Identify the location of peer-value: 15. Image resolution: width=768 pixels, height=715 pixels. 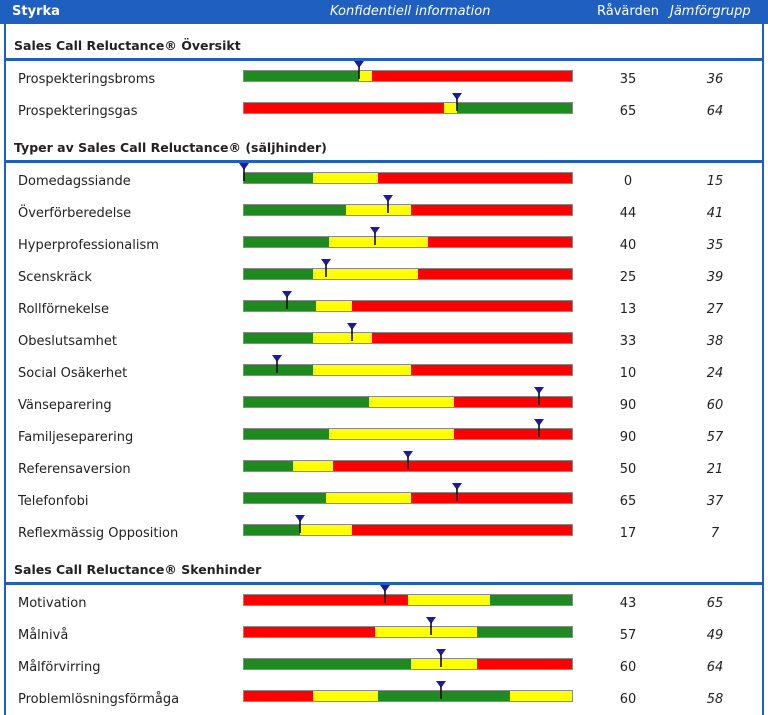
(715, 181).